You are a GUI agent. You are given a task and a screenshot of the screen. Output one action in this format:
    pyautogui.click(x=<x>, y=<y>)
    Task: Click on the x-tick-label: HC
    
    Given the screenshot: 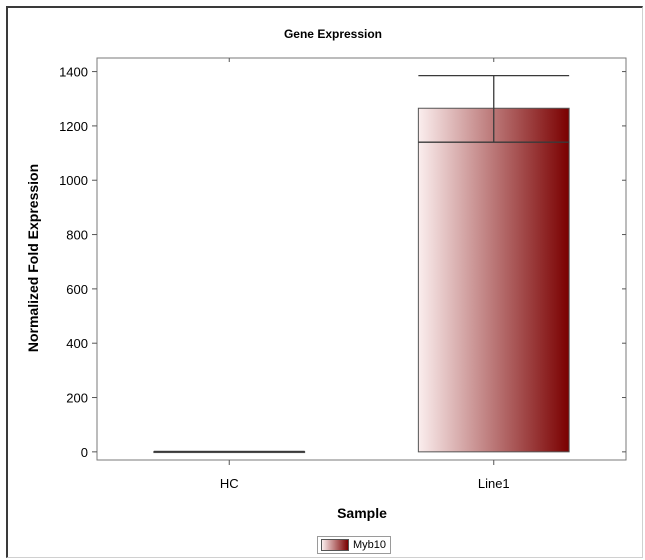 What is the action you would take?
    pyautogui.click(x=229, y=483)
    